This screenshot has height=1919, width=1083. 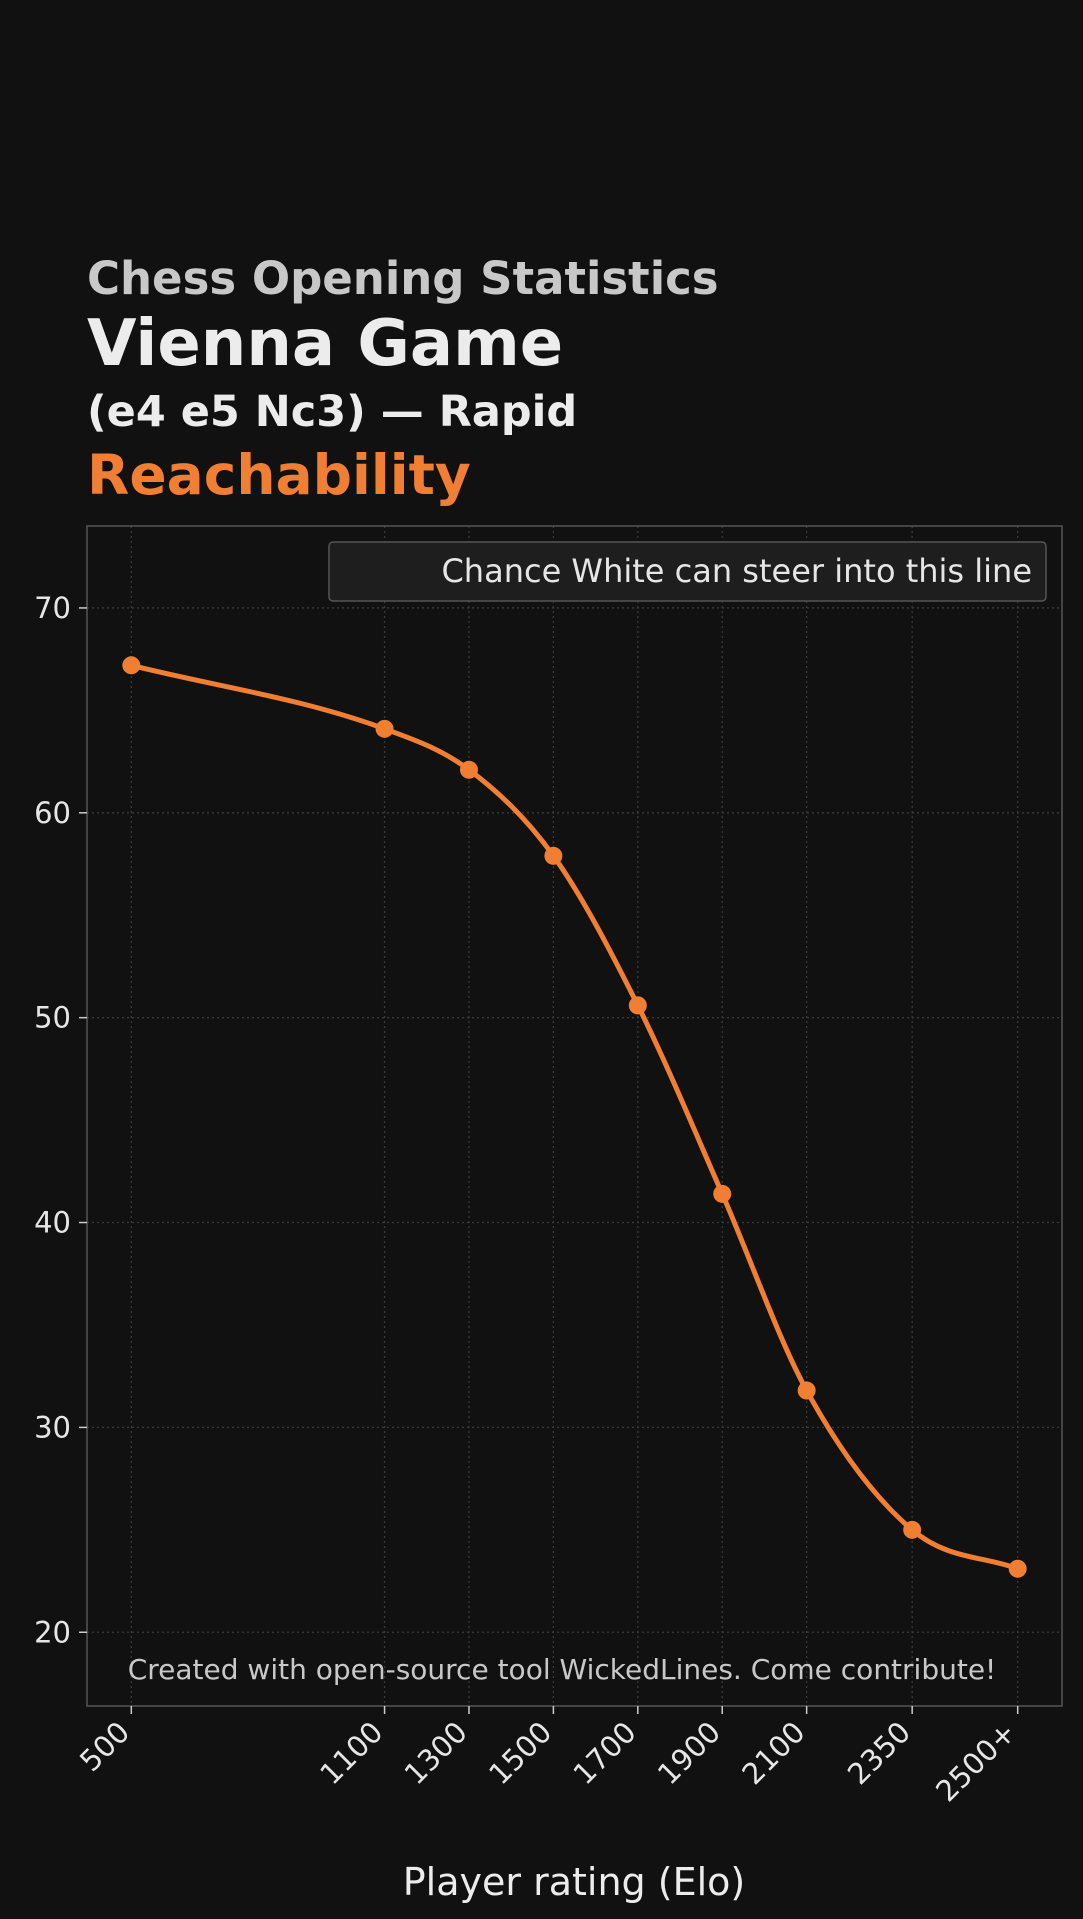 What do you see at coordinates (325, 344) in the screenshot?
I see `chart-title: Vienna Game` at bounding box center [325, 344].